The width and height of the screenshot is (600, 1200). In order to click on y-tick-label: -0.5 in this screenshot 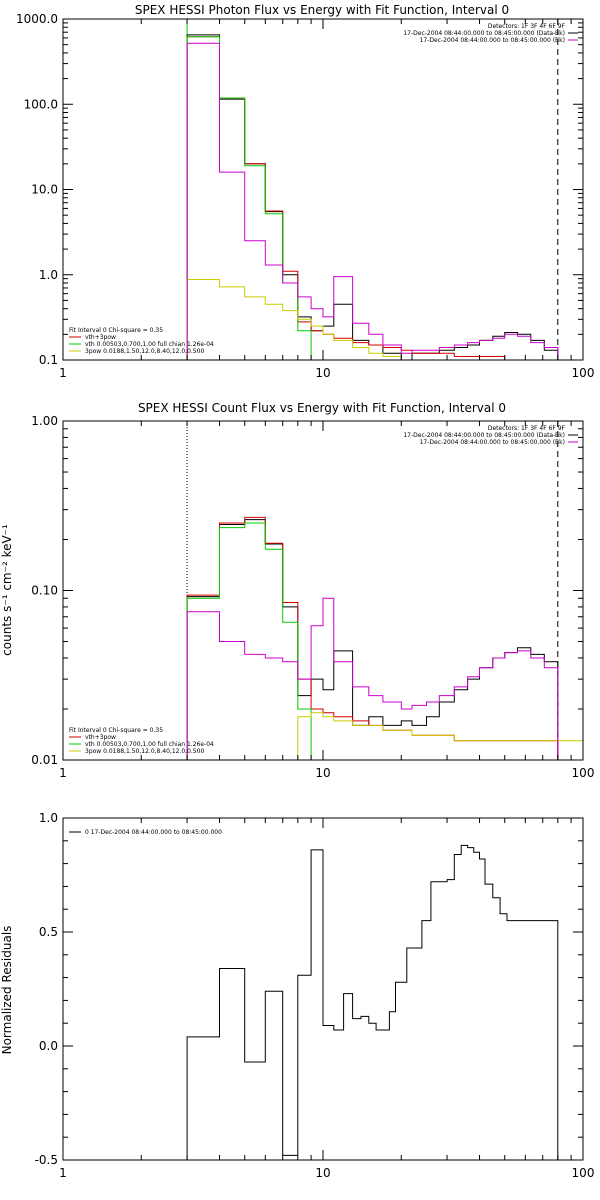, I will do `click(46, 1160)`.